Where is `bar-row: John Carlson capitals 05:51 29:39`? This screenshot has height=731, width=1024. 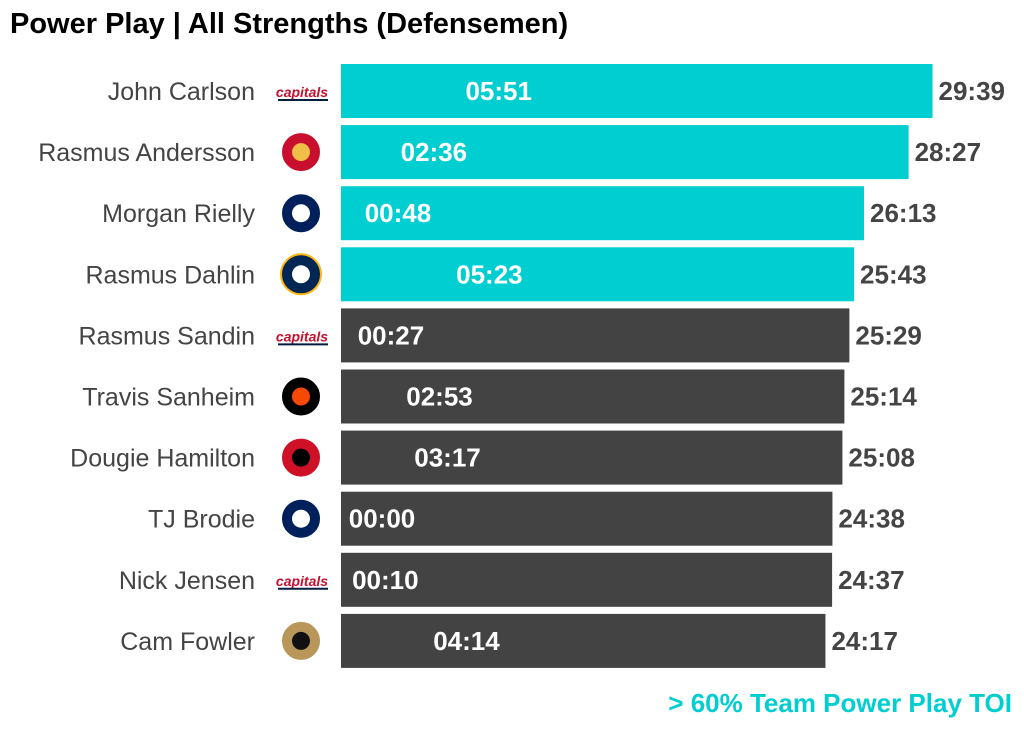
bar-row: John Carlson capitals 05:51 29:39 is located at coordinates (556, 91).